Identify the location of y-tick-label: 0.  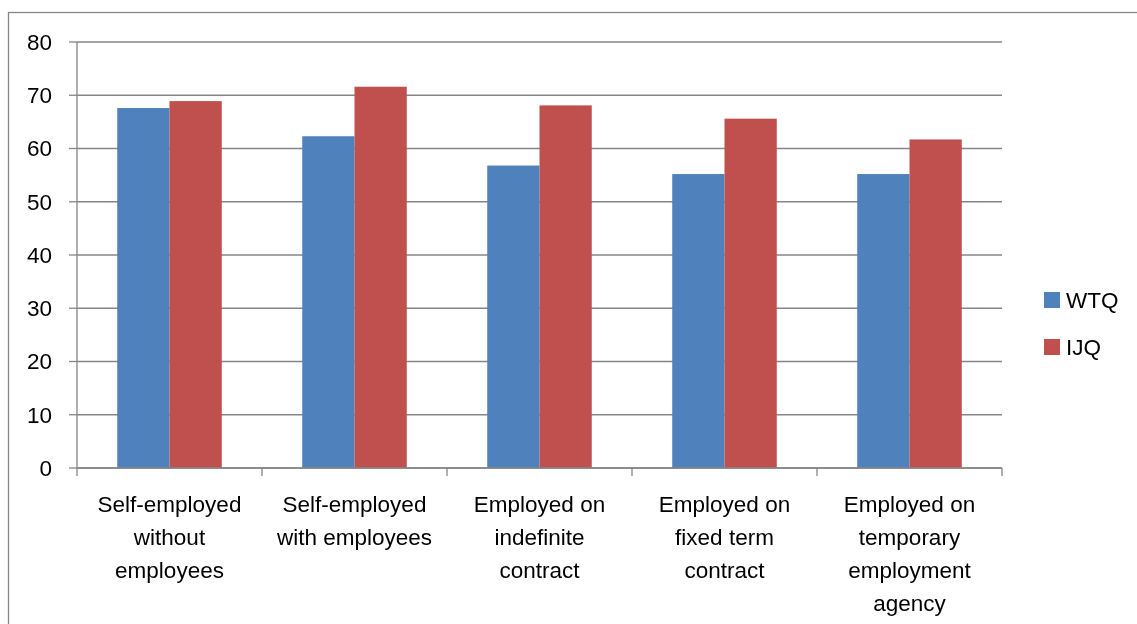
(45, 468).